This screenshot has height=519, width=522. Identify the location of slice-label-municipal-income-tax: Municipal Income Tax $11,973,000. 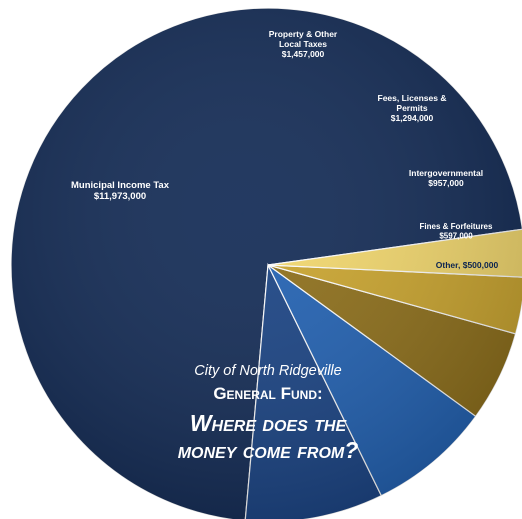
(120, 191).